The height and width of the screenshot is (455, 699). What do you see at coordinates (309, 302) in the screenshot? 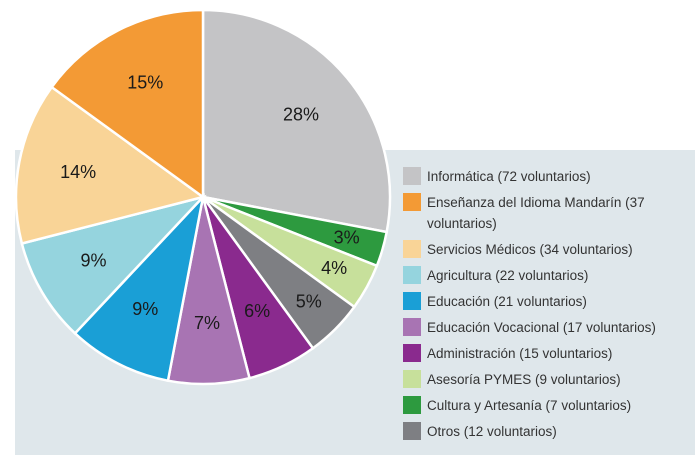
I see `slice-label: 5%` at bounding box center [309, 302].